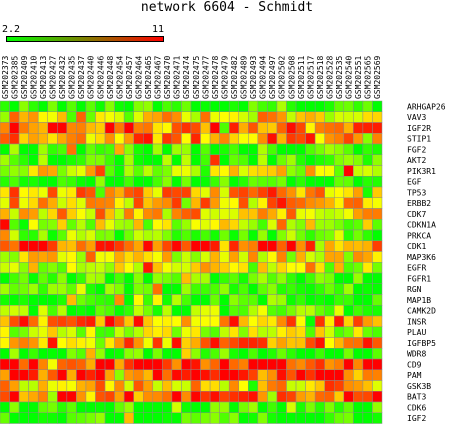 This screenshot has width=454, height=431. I want to click on row-label: RGN, so click(414, 289).